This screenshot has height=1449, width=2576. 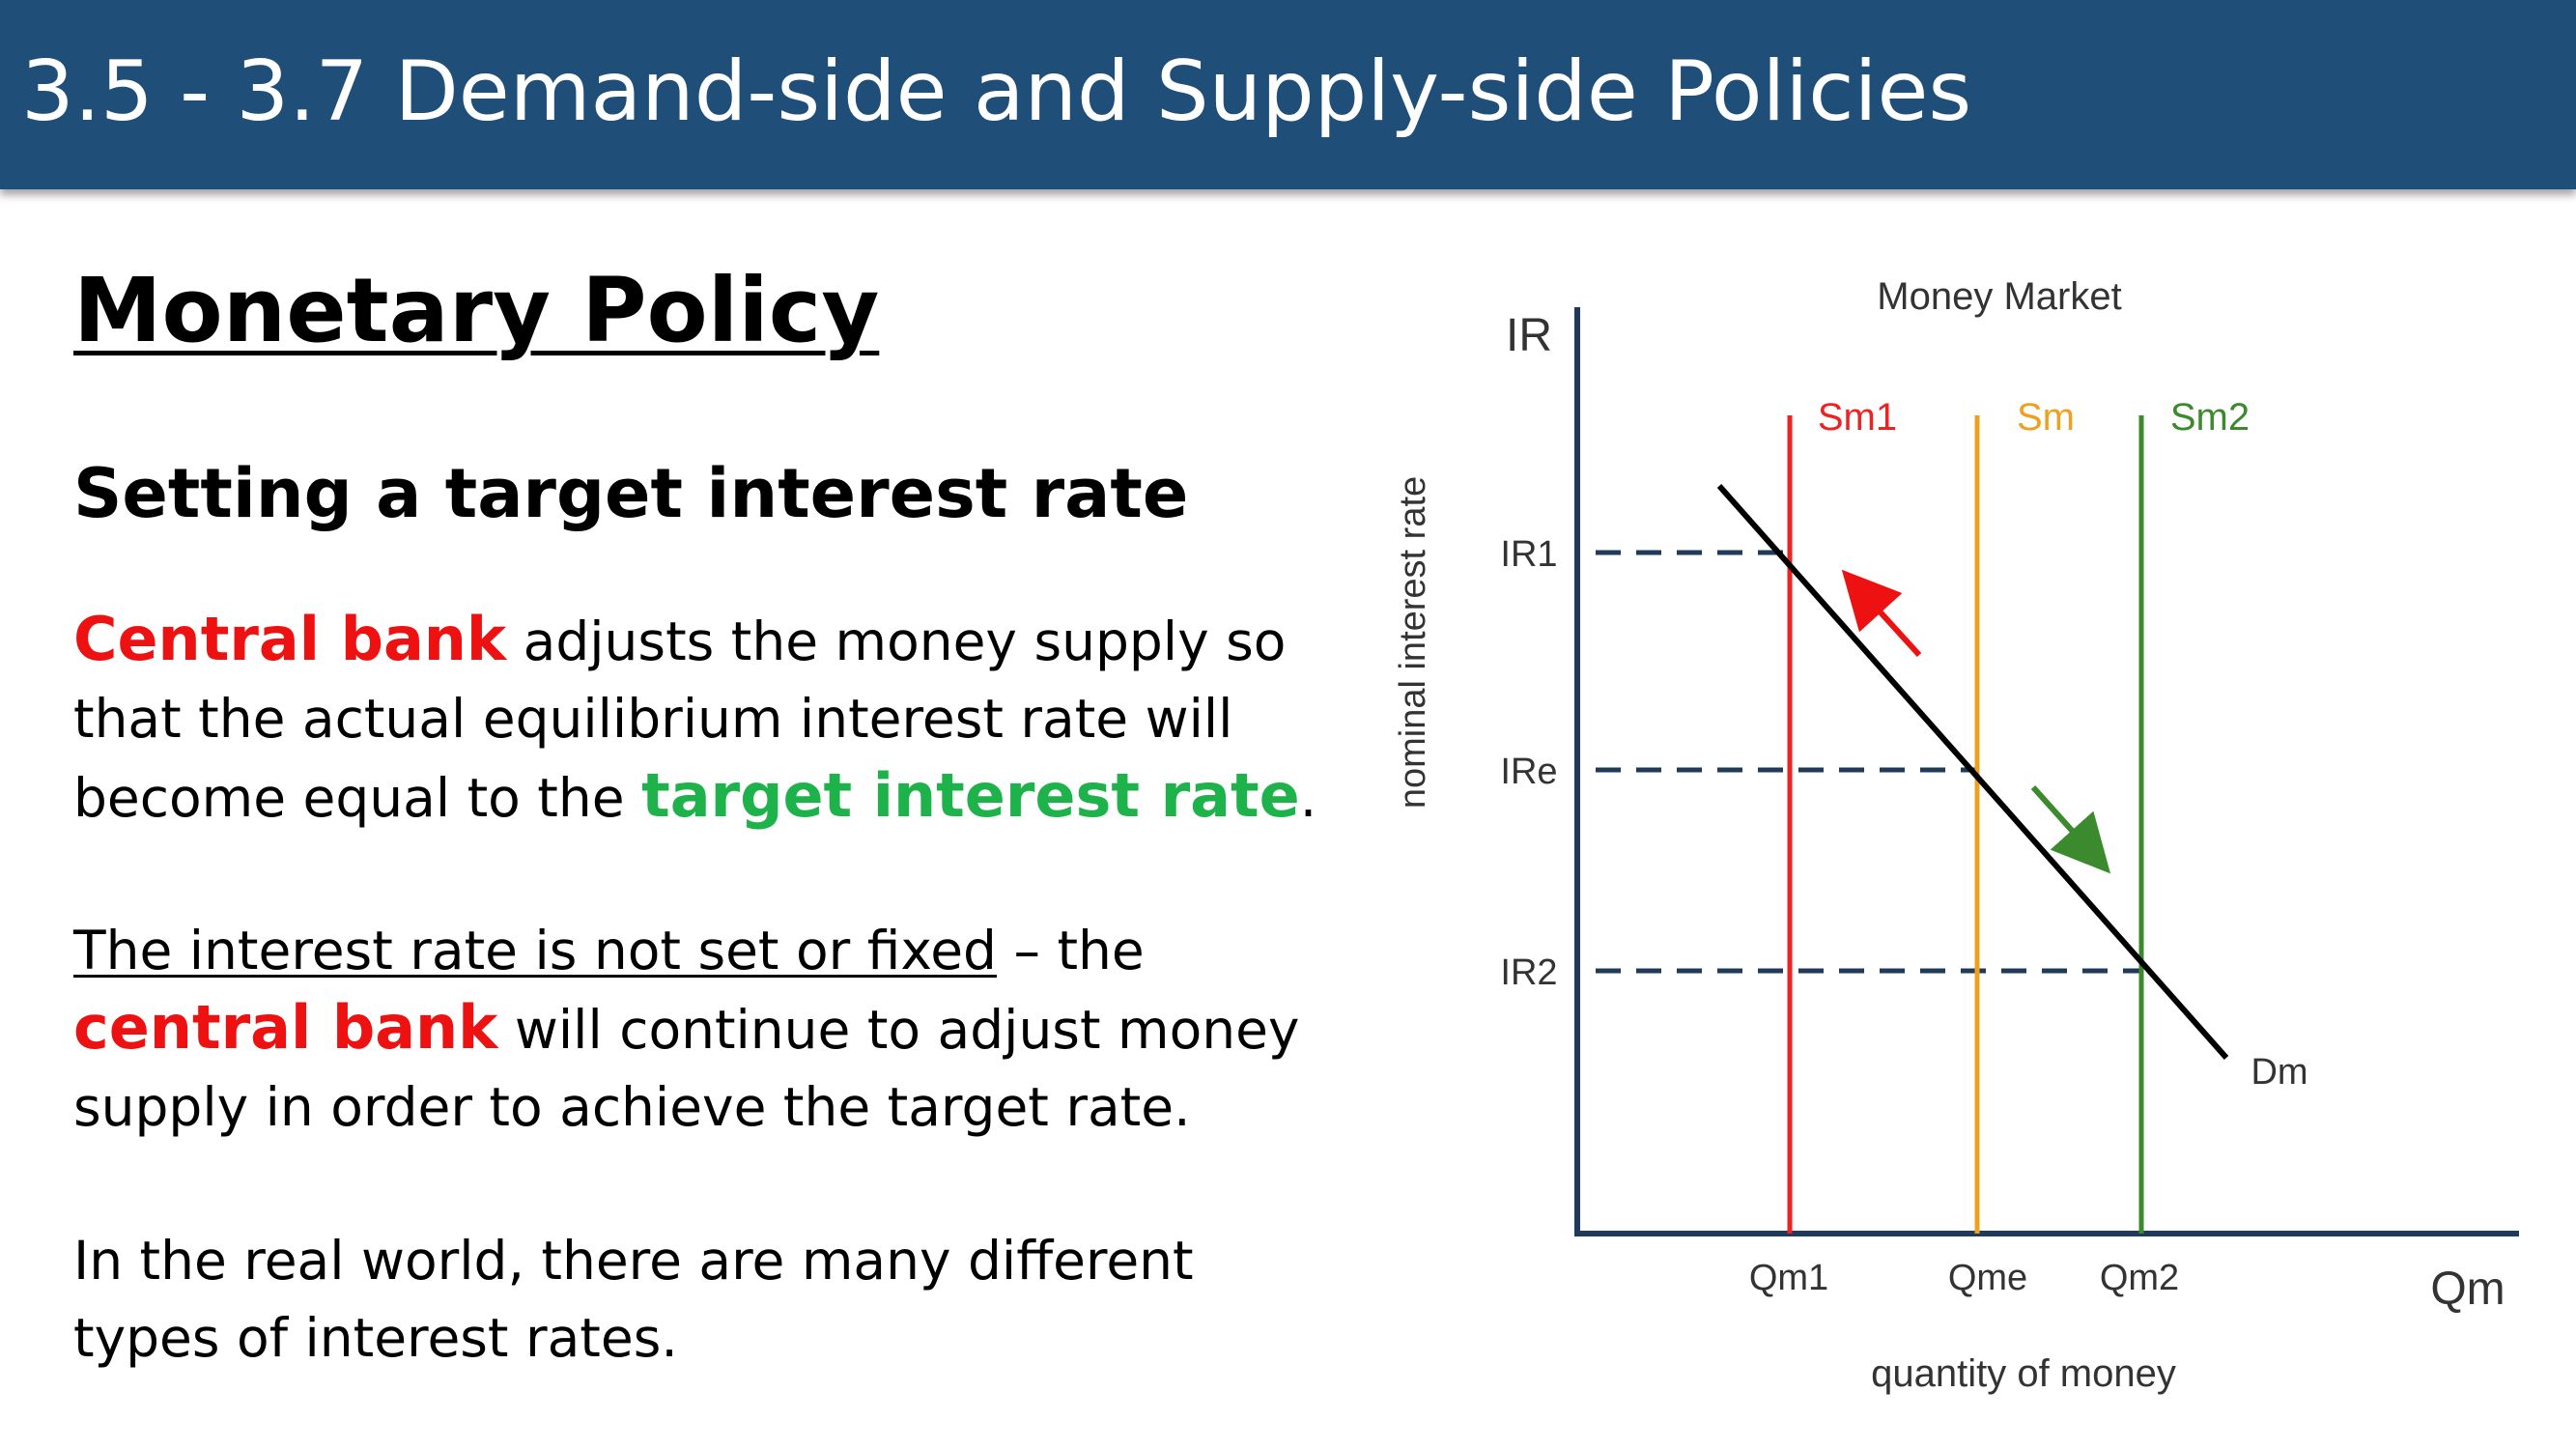 I want to click on highlight-target-rate: target interest rate, so click(x=970, y=795).